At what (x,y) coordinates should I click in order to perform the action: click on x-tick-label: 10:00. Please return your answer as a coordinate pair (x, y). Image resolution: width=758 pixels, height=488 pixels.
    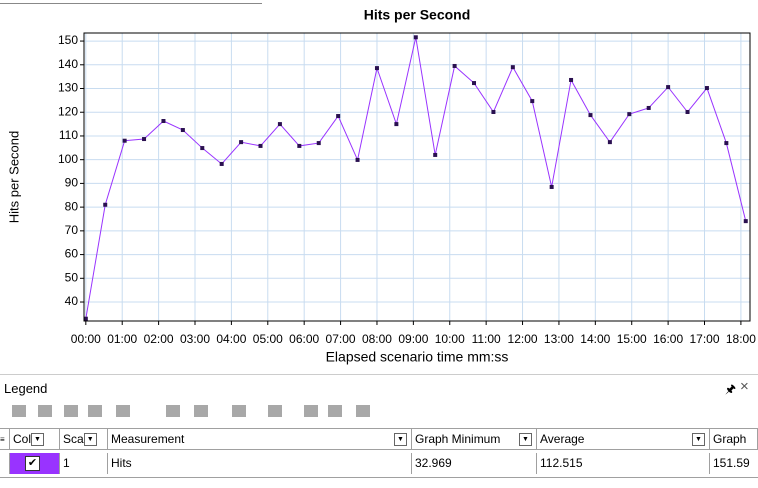
    Looking at the image, I should click on (450, 339).